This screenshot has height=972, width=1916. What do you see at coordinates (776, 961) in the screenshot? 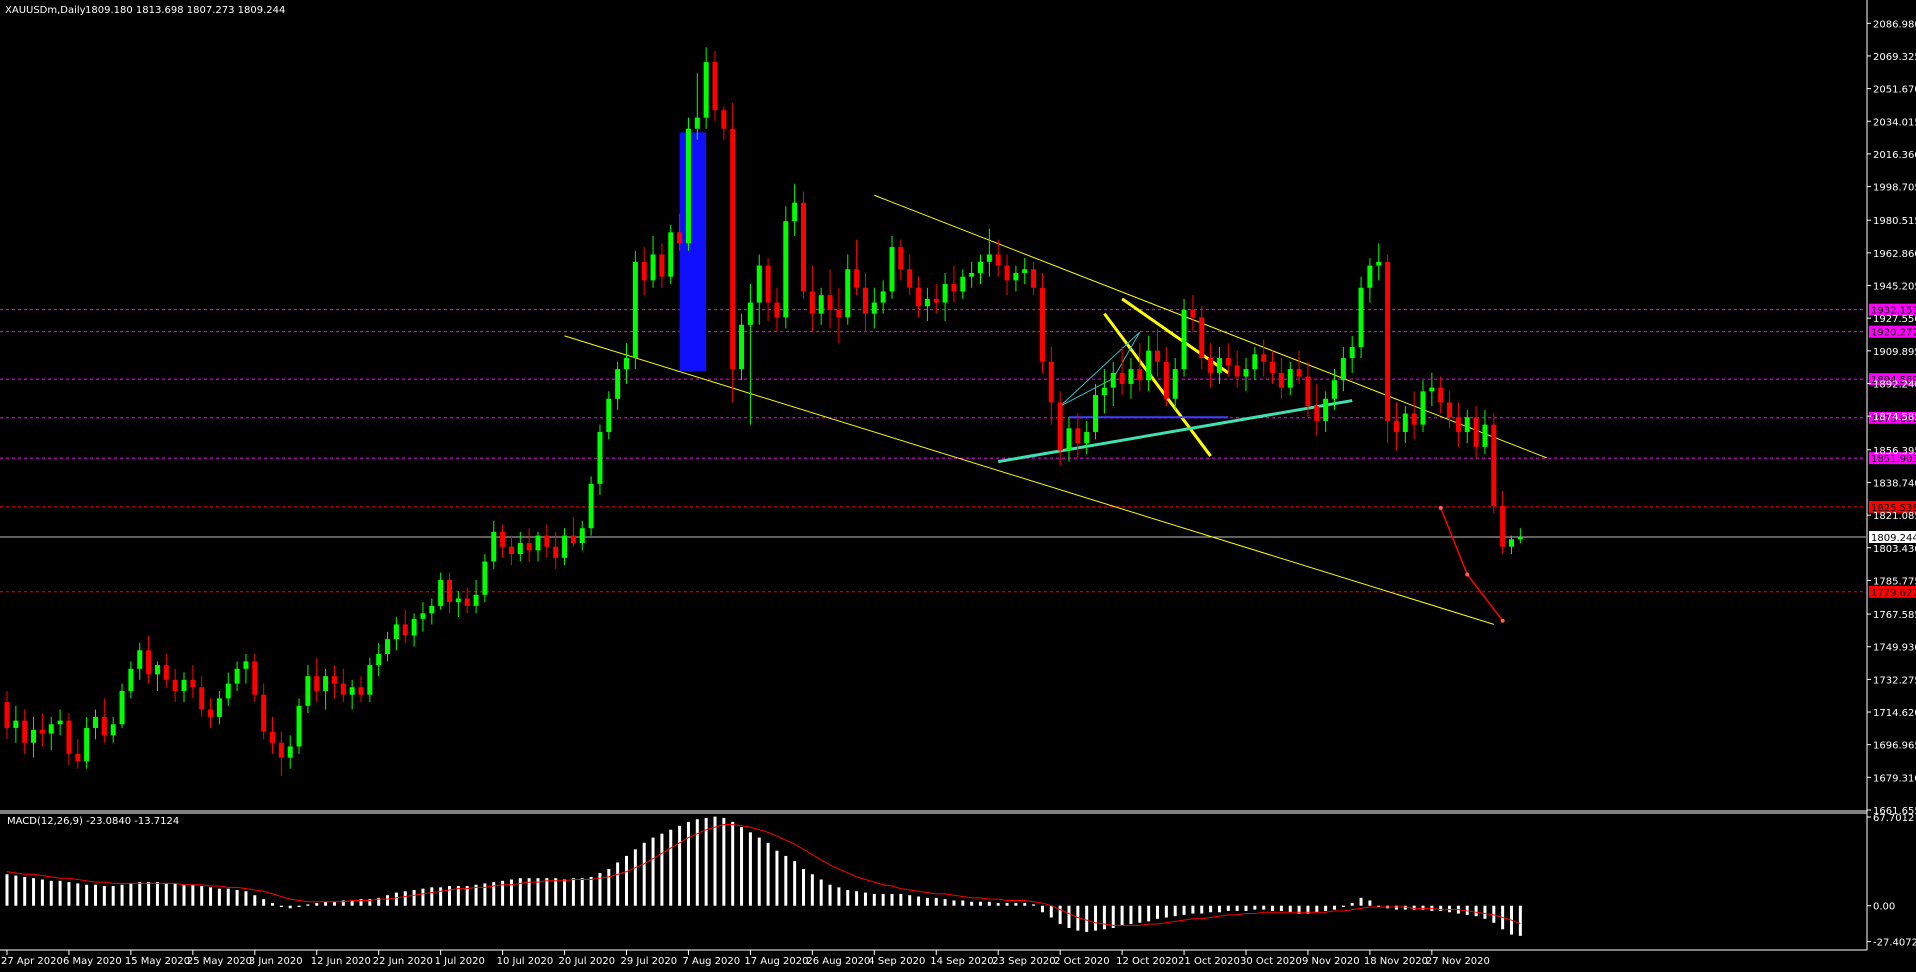
I see `time-tick-label: 17 Aug 2020` at bounding box center [776, 961].